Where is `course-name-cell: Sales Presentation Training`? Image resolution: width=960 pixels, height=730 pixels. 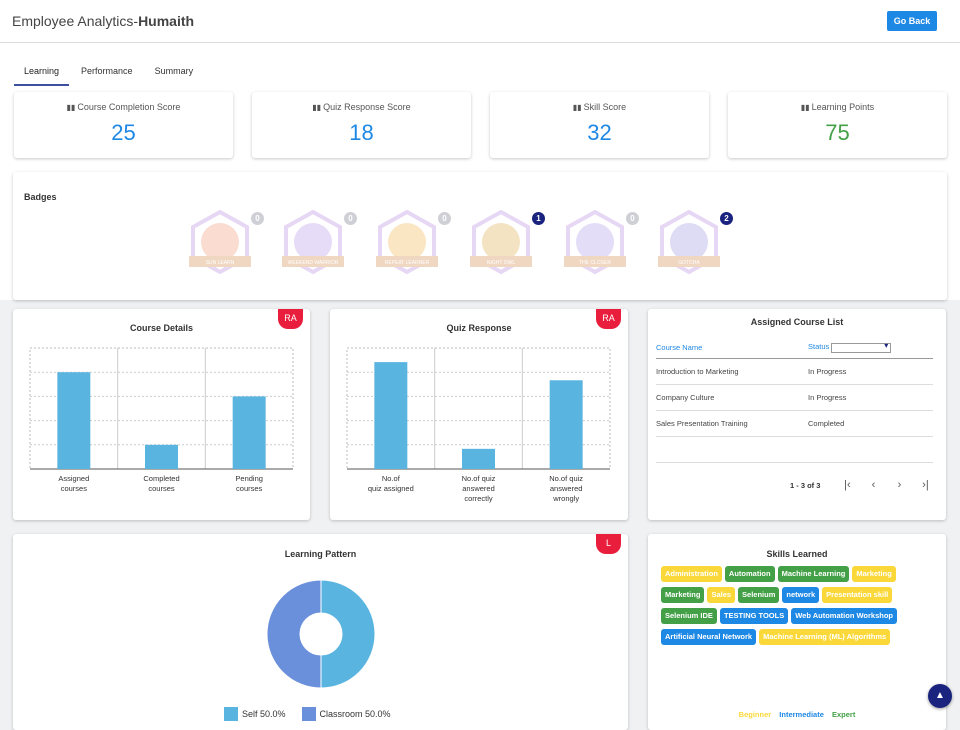
course-name-cell: Sales Presentation Training is located at coordinates (702, 423).